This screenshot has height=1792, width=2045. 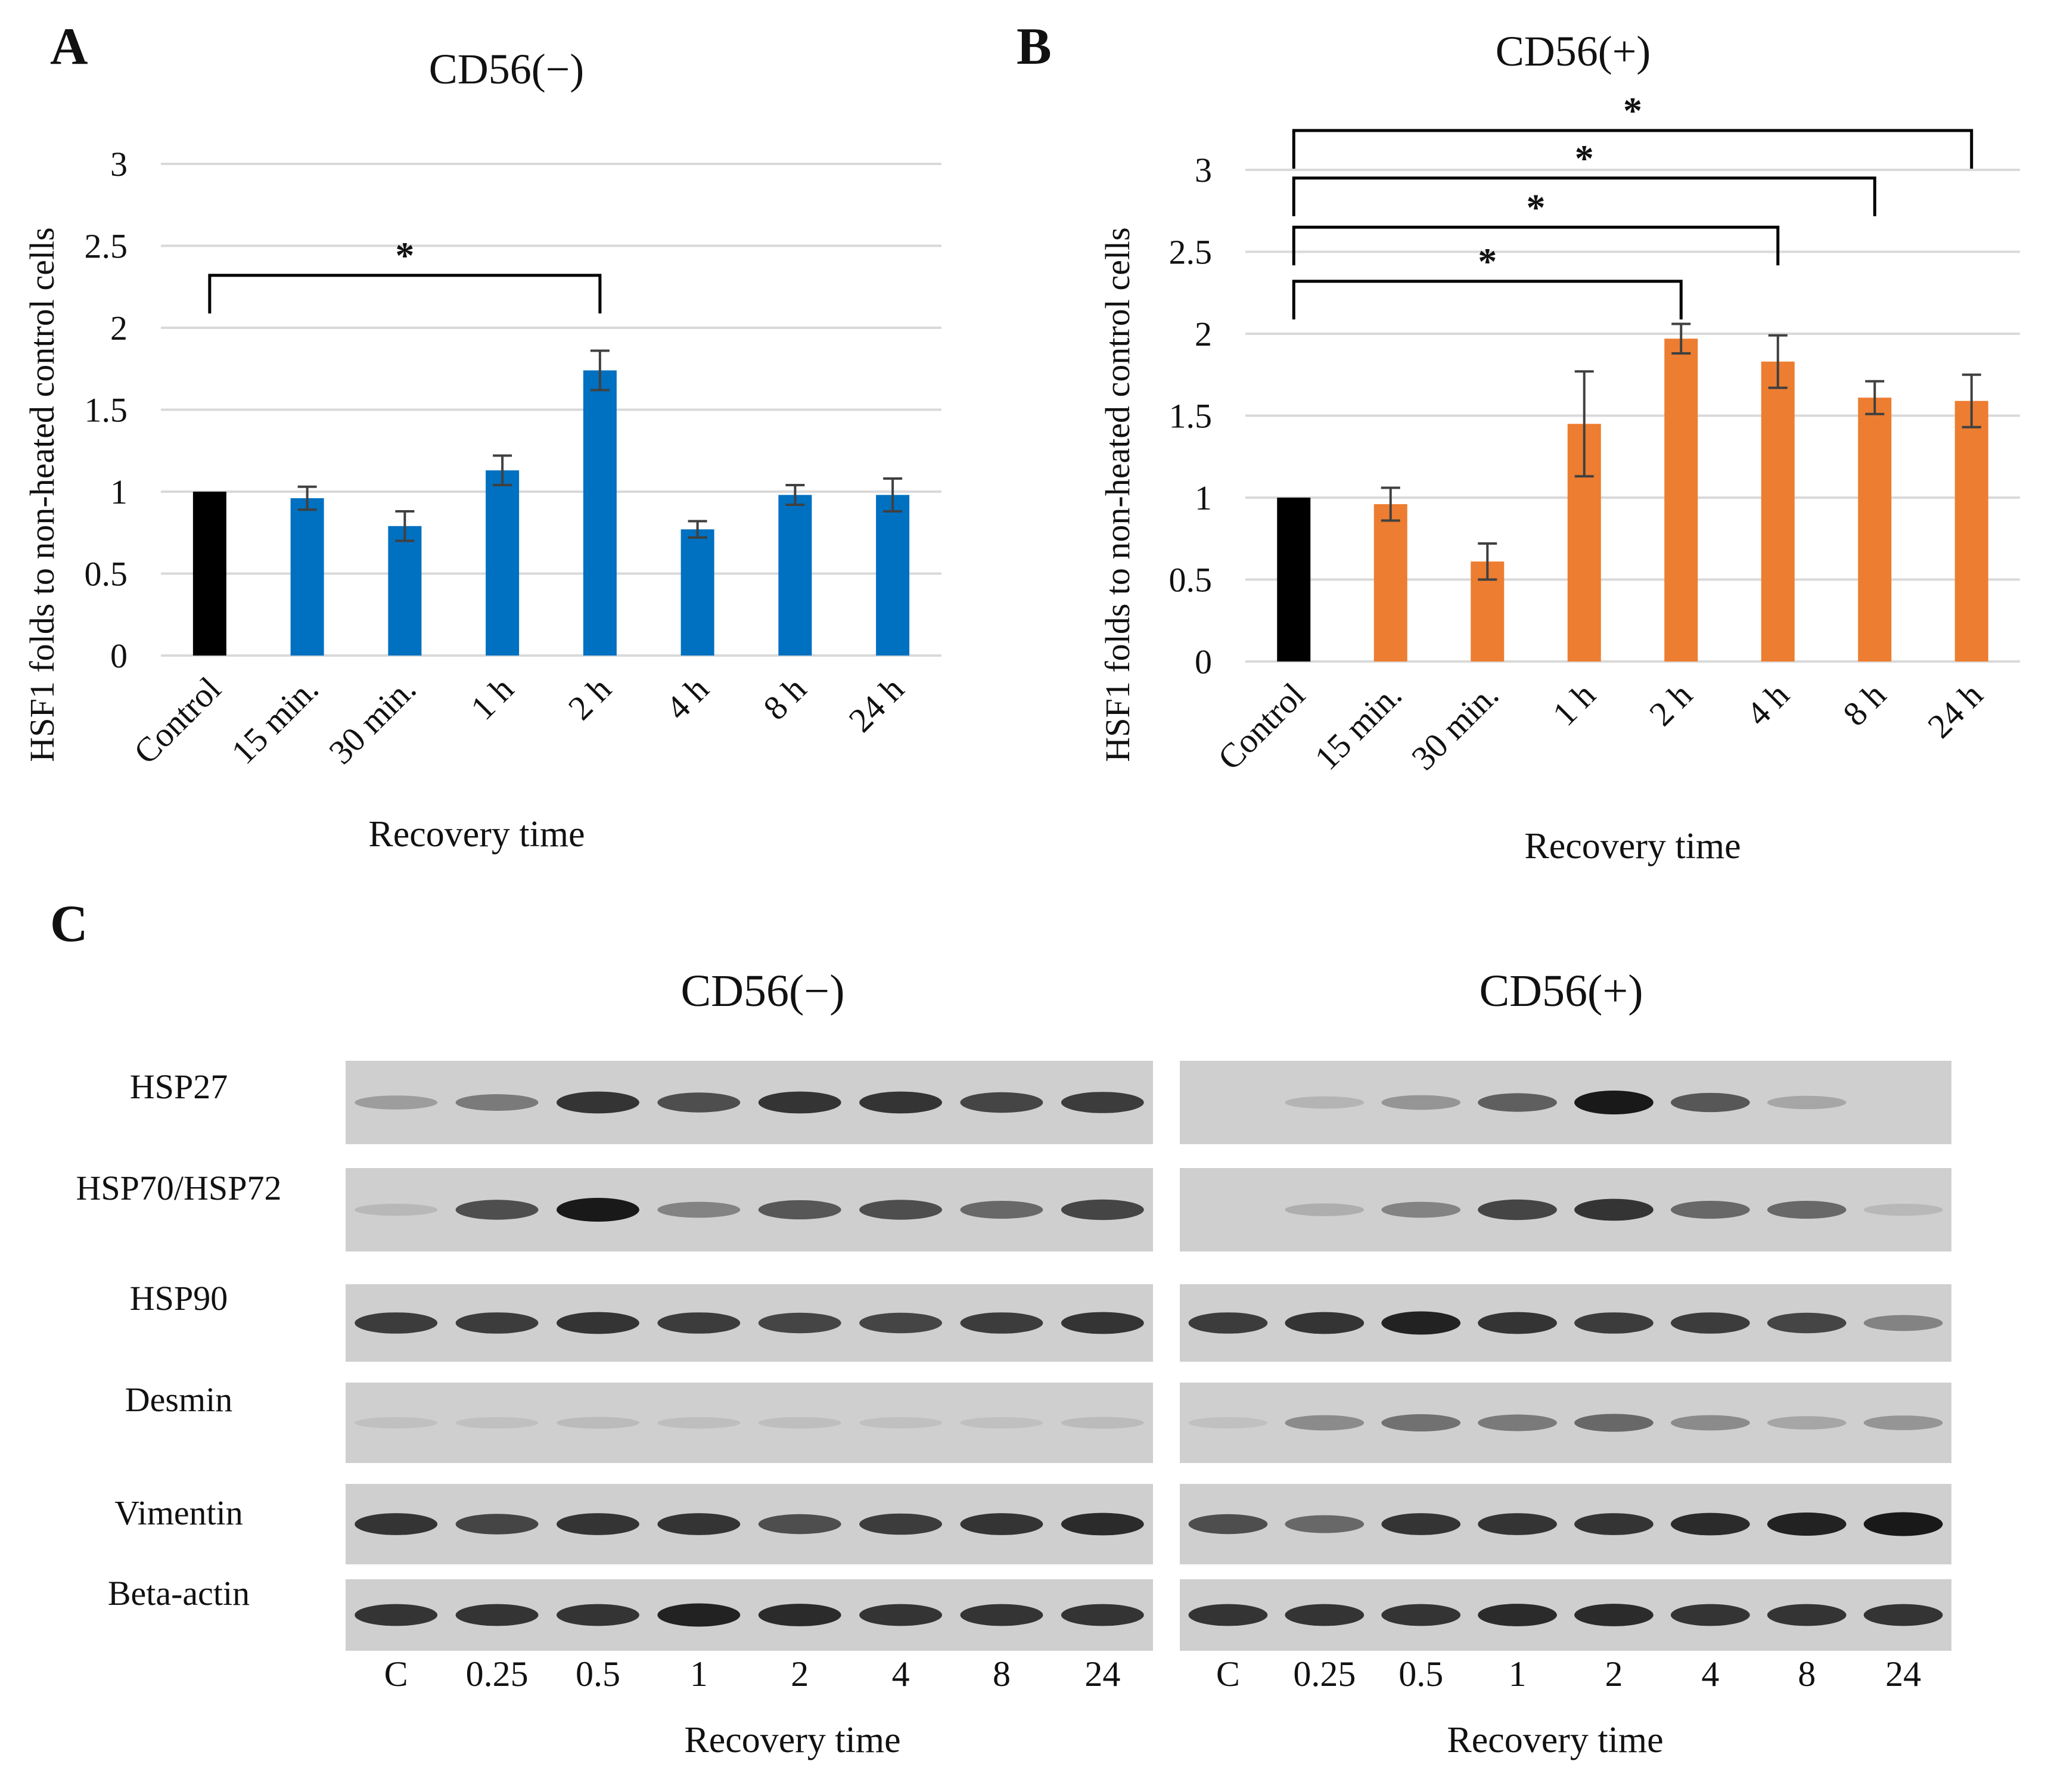 I want to click on y-tick-label: 3, so click(x=119, y=164).